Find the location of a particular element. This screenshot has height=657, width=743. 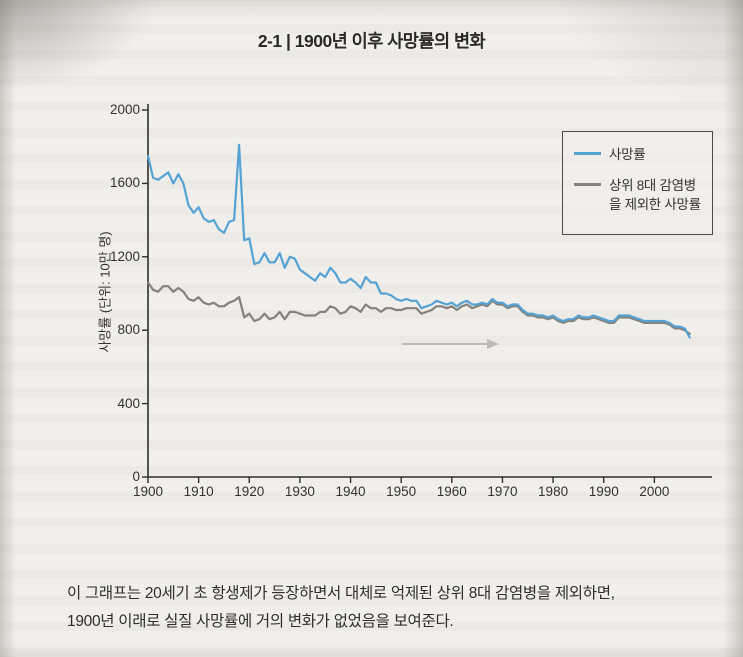

x-tick-label: 1980 is located at coordinates (553, 491).